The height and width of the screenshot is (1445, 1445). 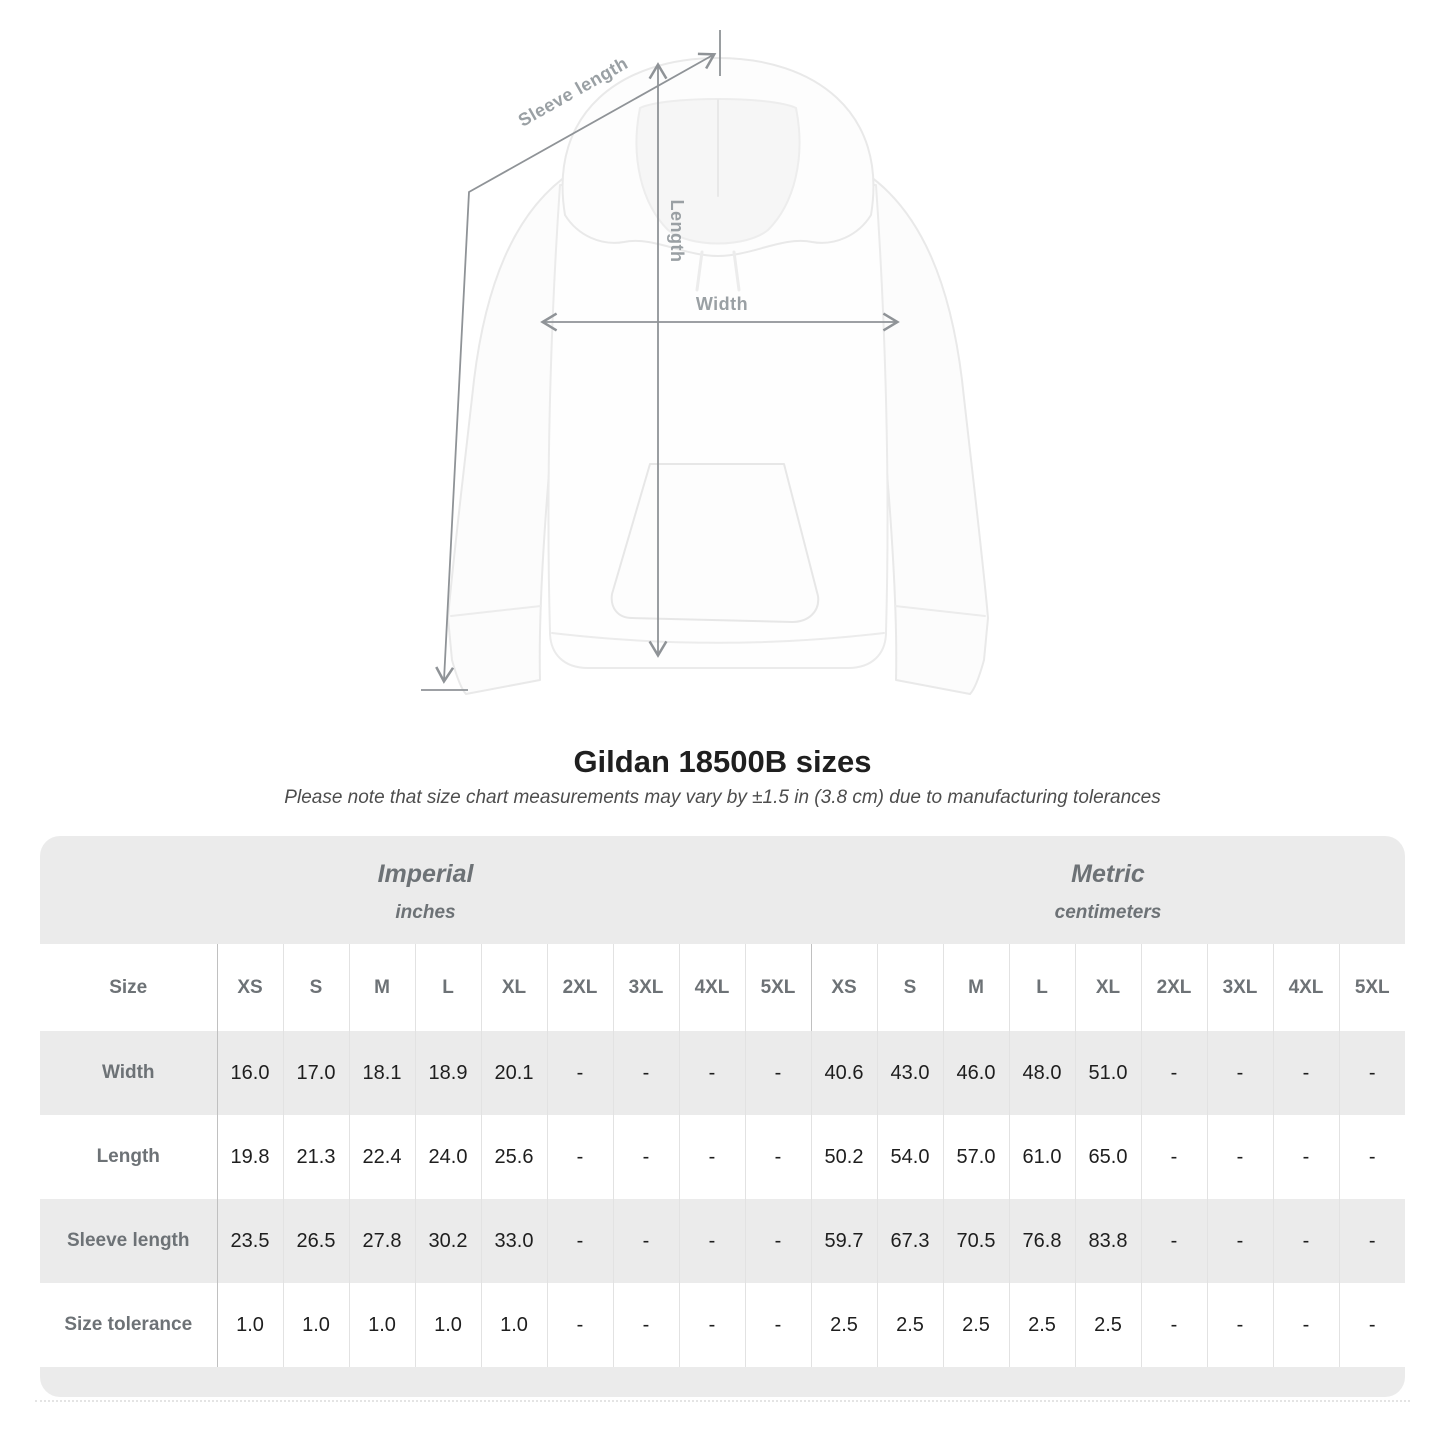 What do you see at coordinates (646, 987) in the screenshot?
I see `size-column-imperial-3xl: 3XL` at bounding box center [646, 987].